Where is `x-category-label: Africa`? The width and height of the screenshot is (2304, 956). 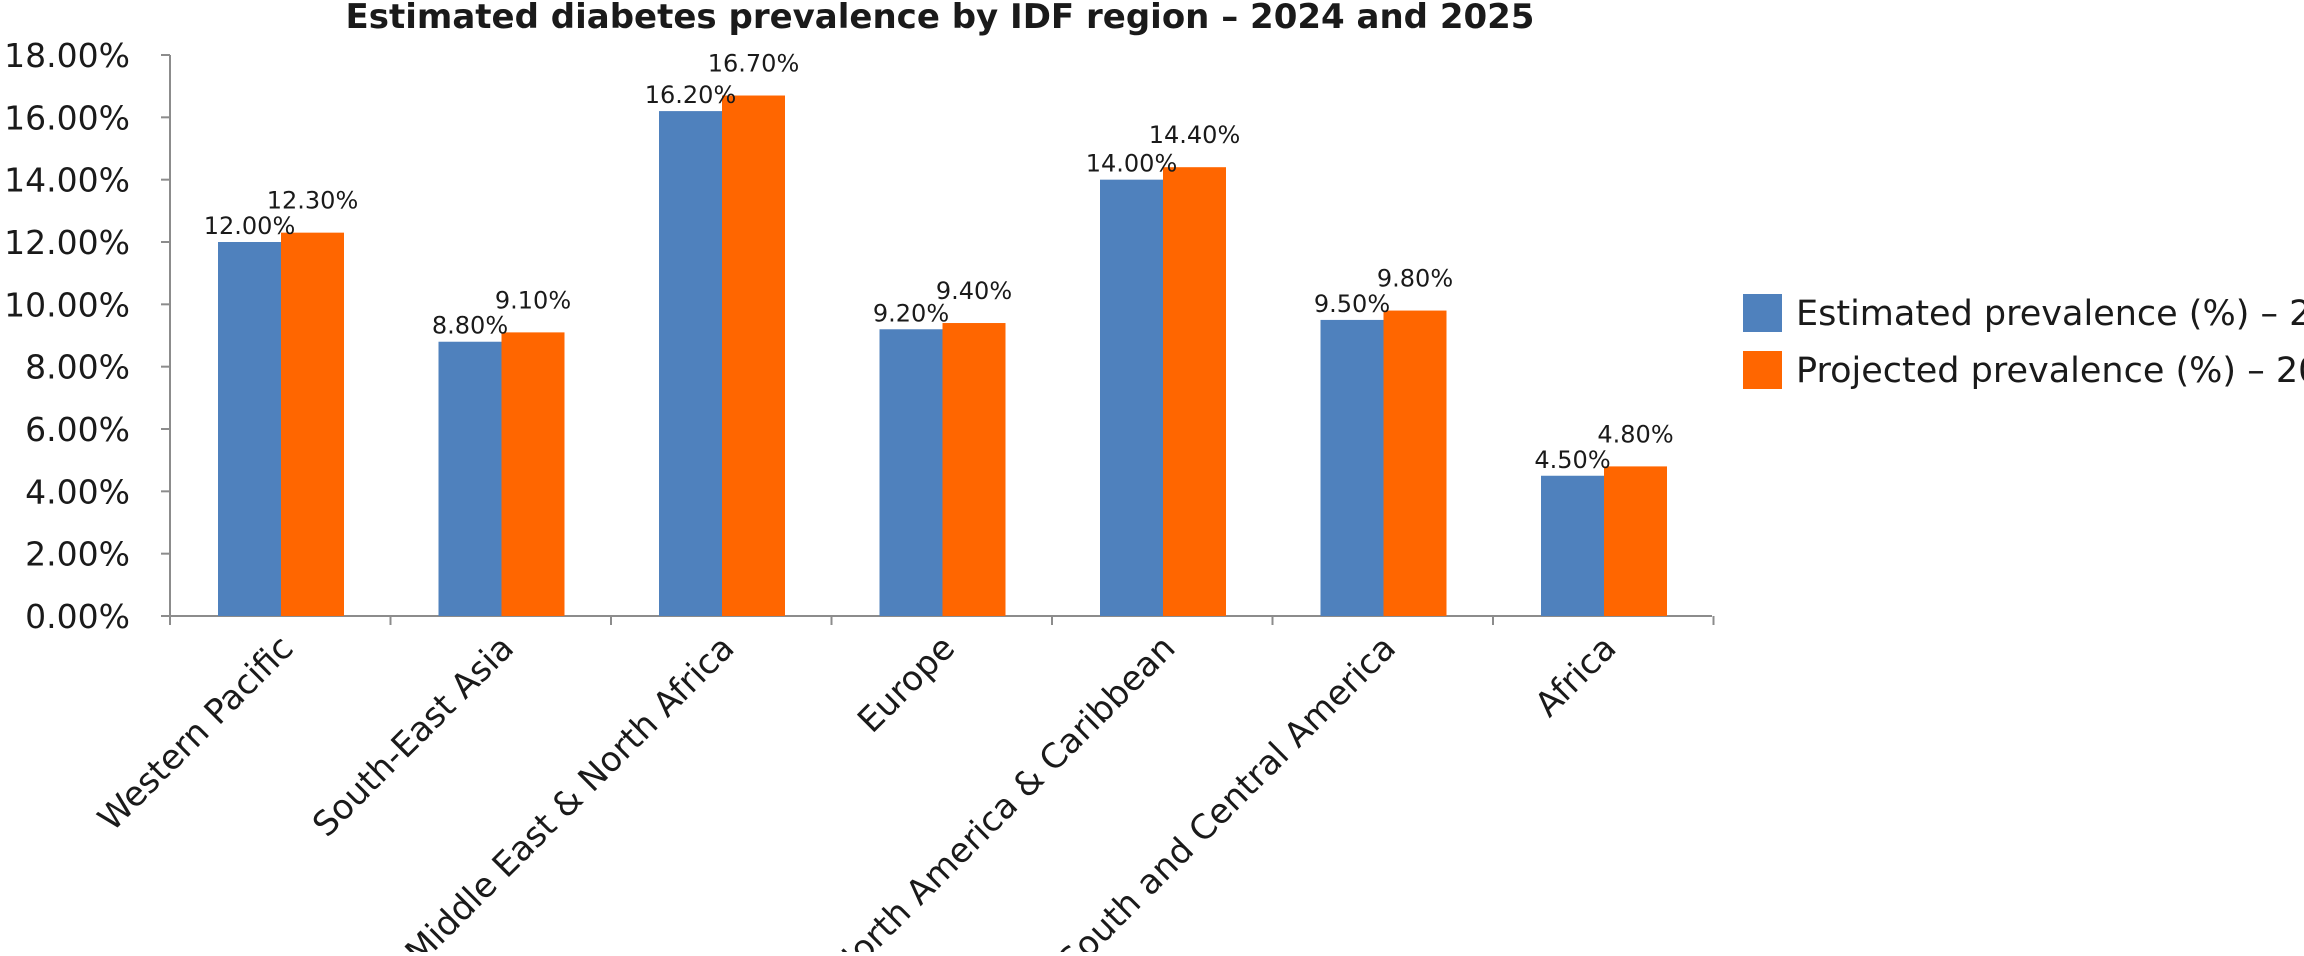 x-category-label: Africa is located at coordinates (1576, 676).